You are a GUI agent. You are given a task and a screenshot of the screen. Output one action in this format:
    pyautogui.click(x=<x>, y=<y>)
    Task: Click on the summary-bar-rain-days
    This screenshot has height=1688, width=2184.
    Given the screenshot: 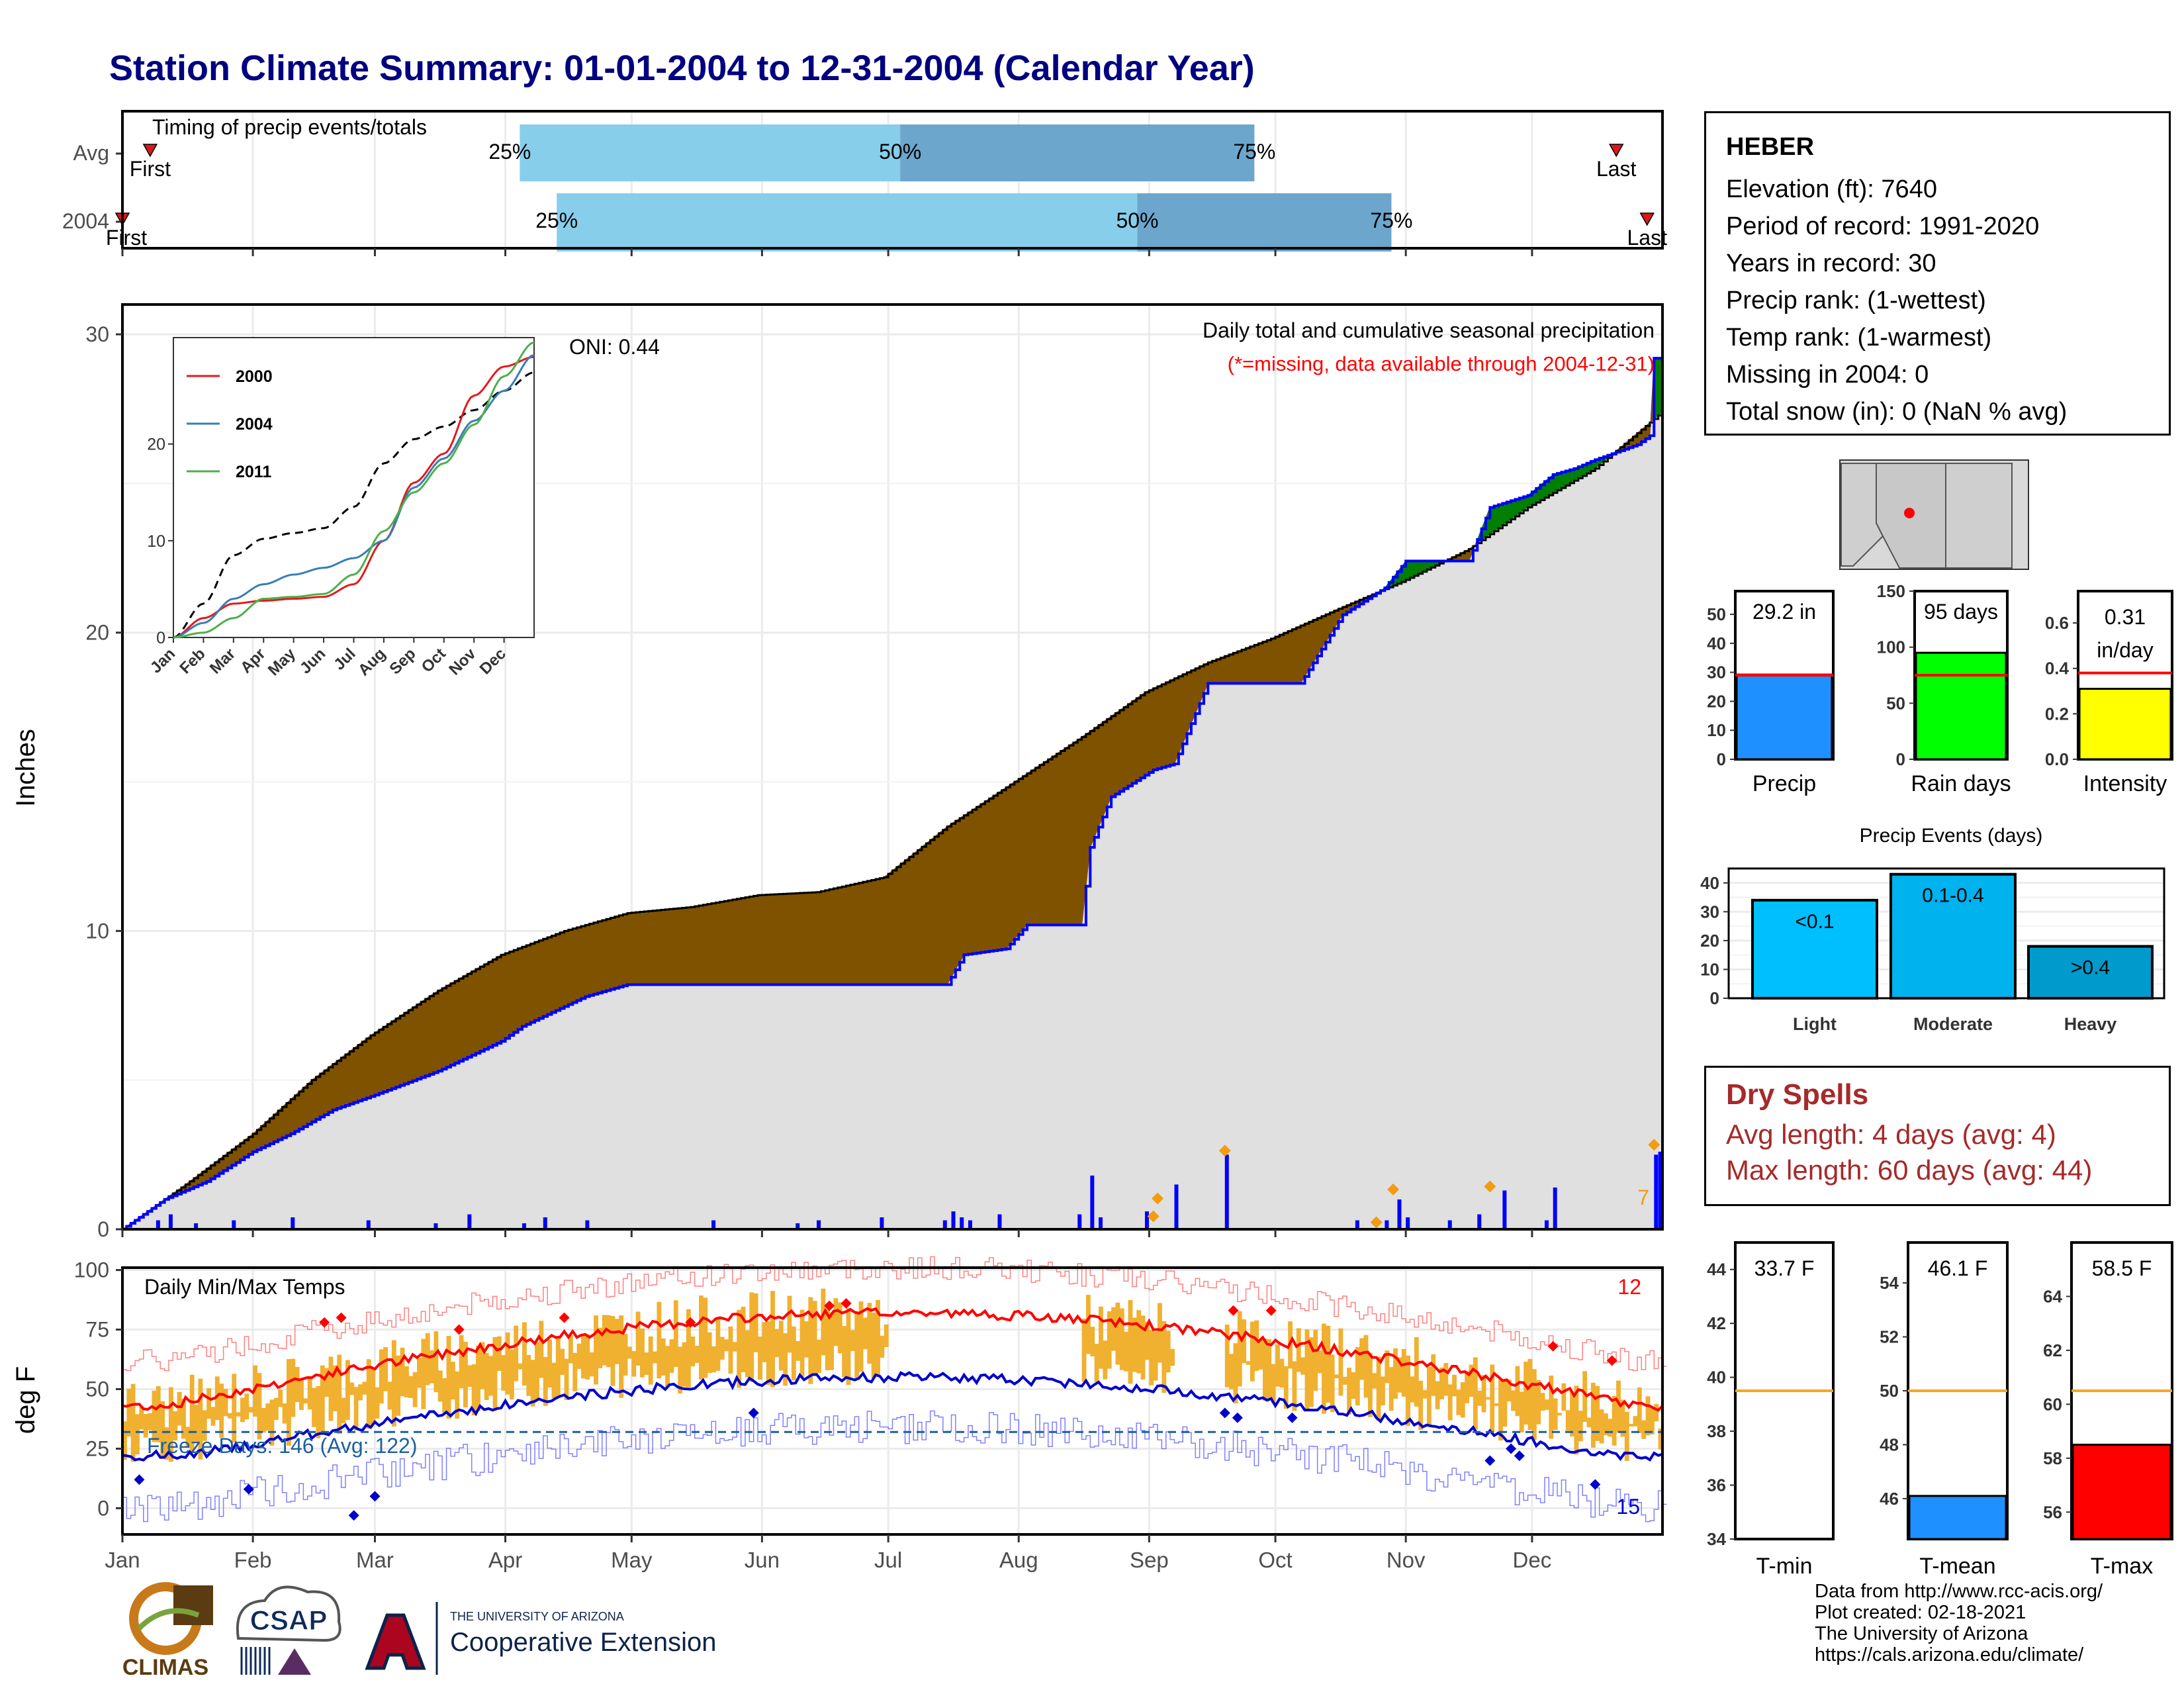 What is the action you would take?
    pyautogui.click(x=1961, y=706)
    